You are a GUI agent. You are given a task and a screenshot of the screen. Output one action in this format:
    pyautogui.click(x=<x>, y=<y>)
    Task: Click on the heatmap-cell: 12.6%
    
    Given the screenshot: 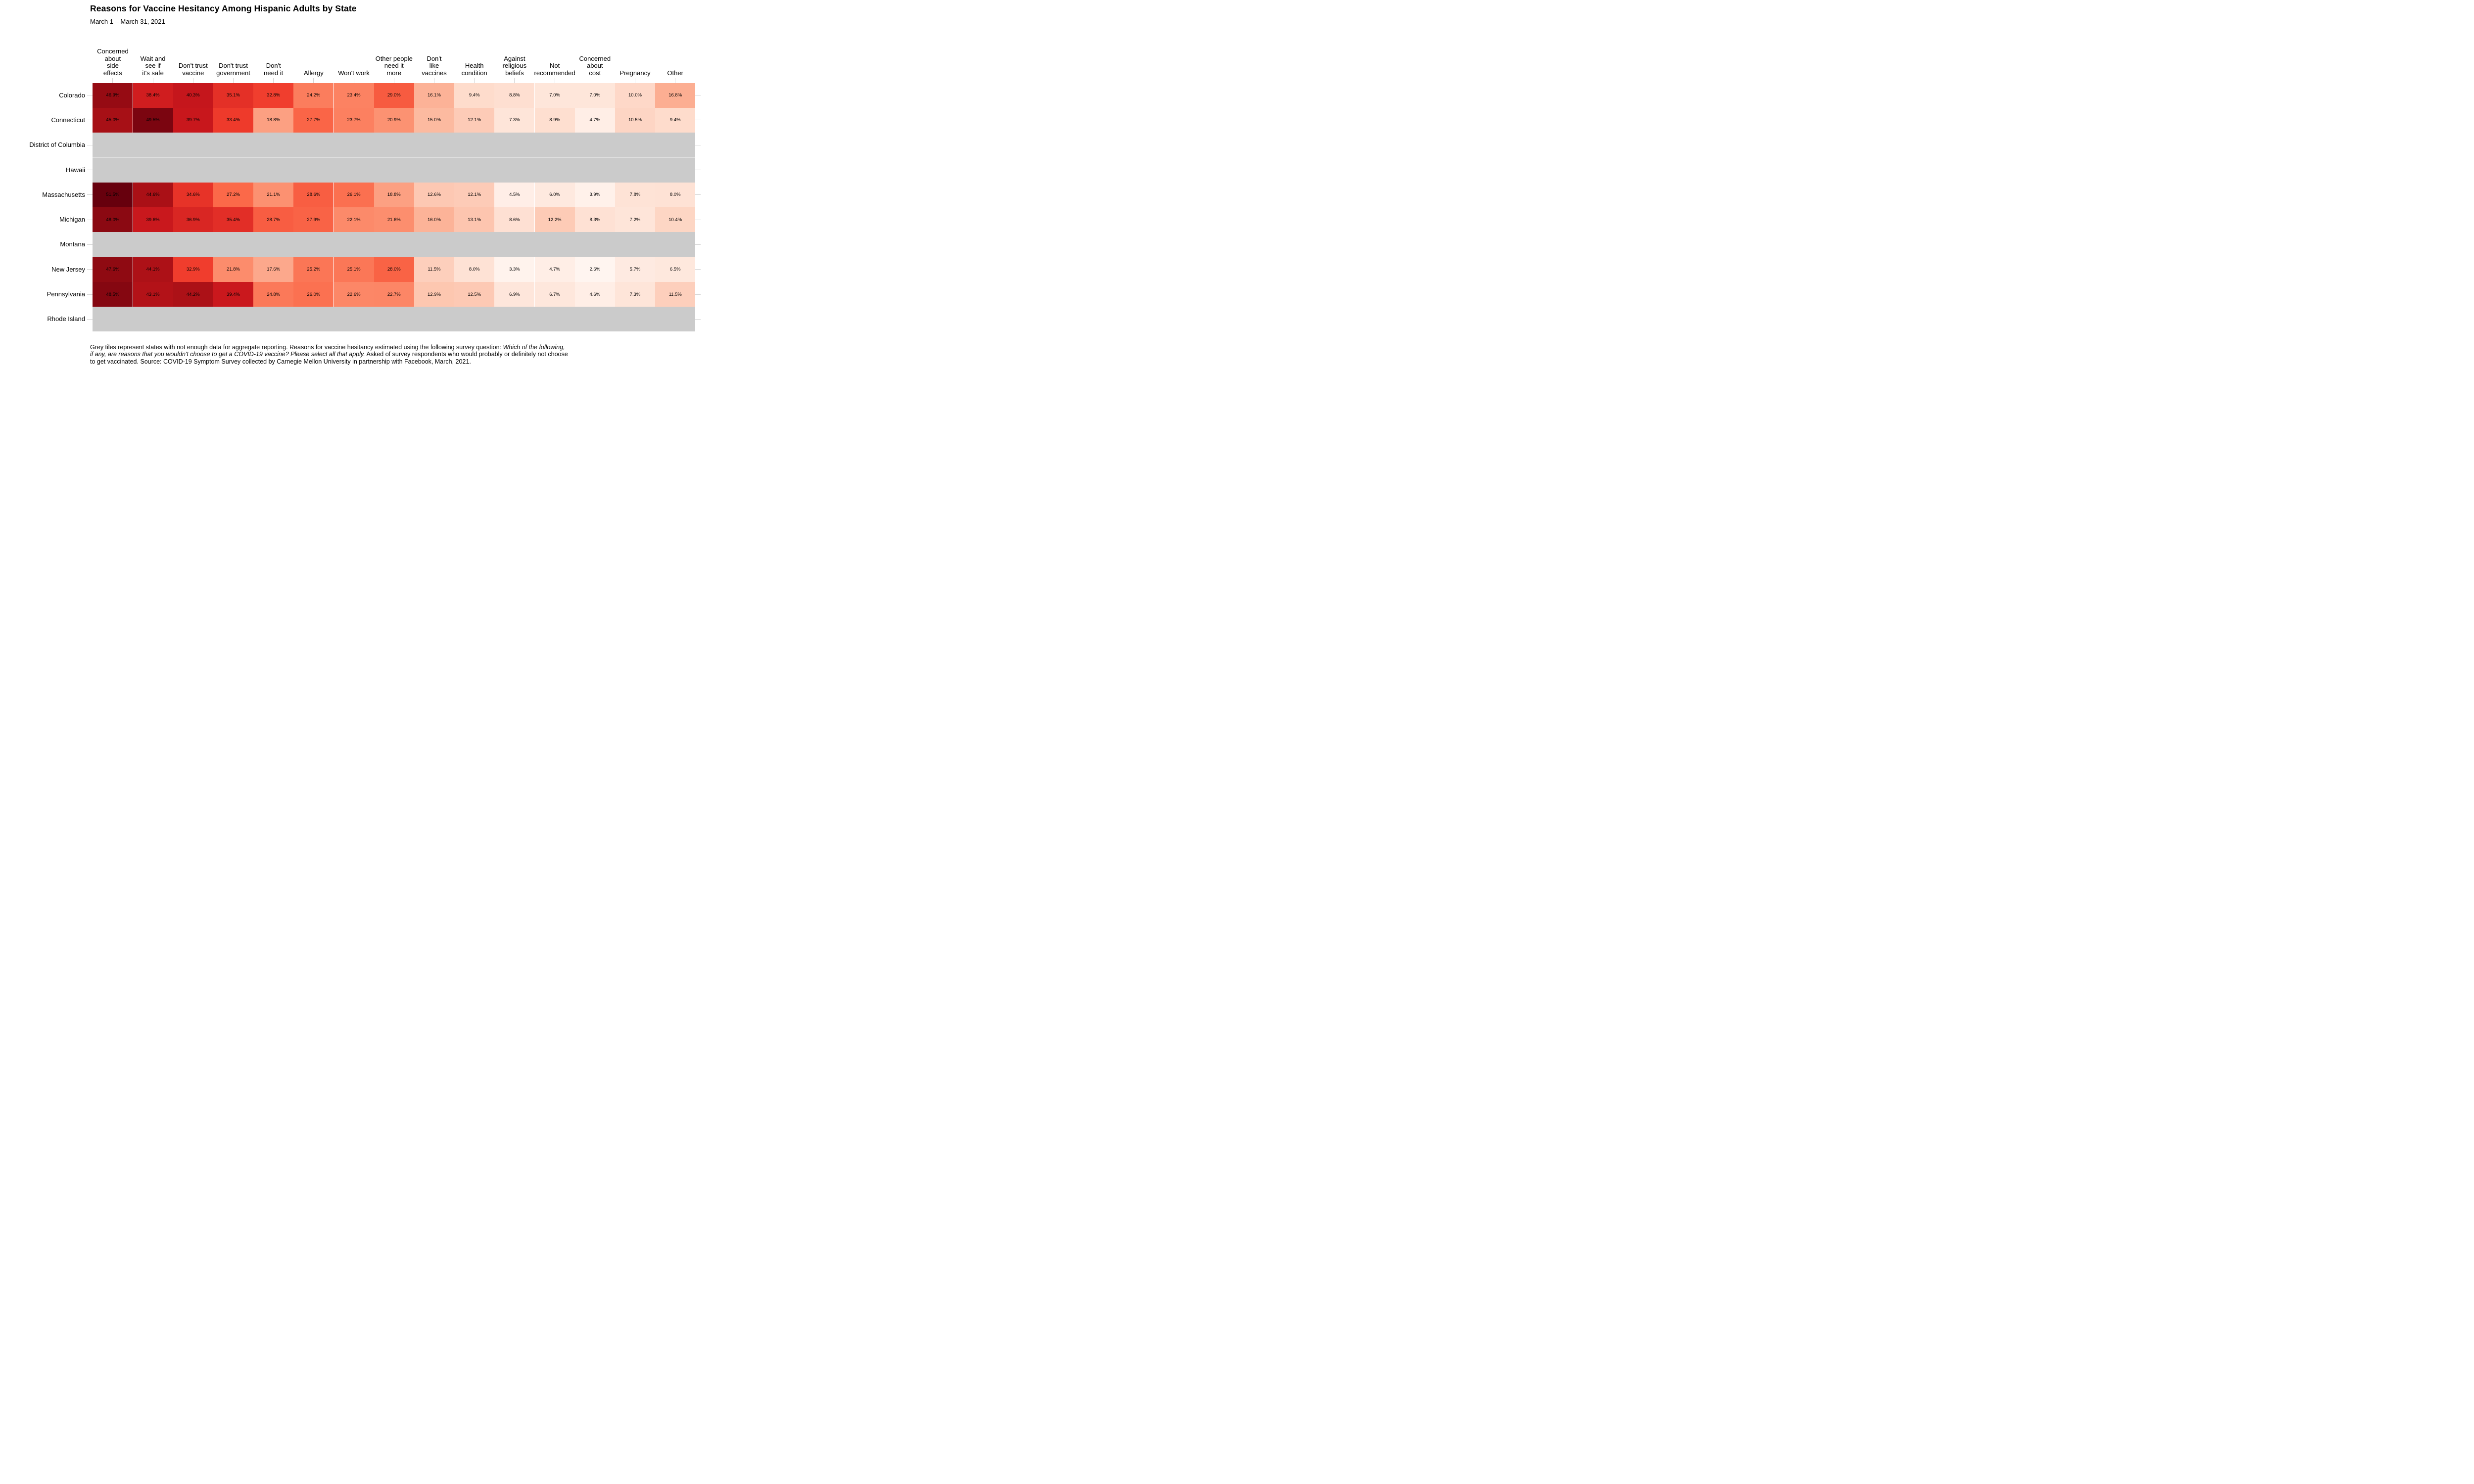 What is the action you would take?
    pyautogui.click(x=434, y=194)
    